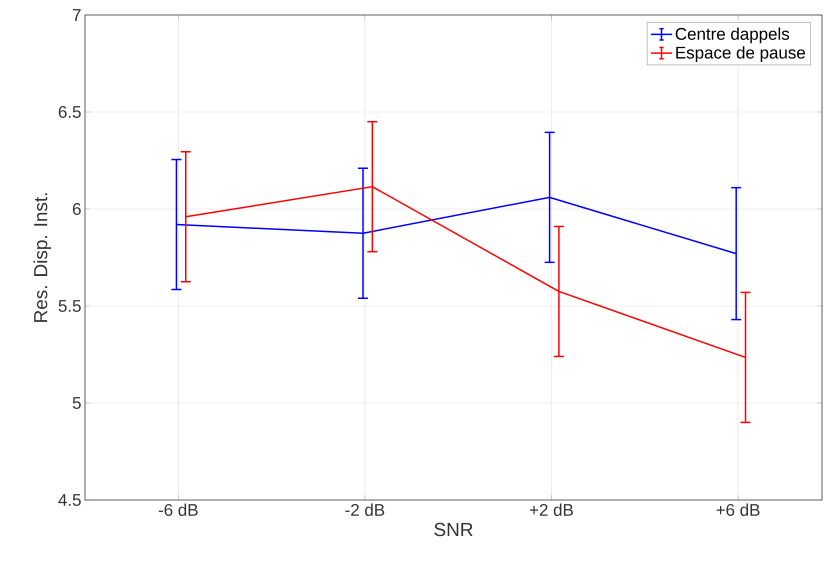 The height and width of the screenshot is (571, 826). I want to click on y-tick-label: 6.5, so click(69, 112).